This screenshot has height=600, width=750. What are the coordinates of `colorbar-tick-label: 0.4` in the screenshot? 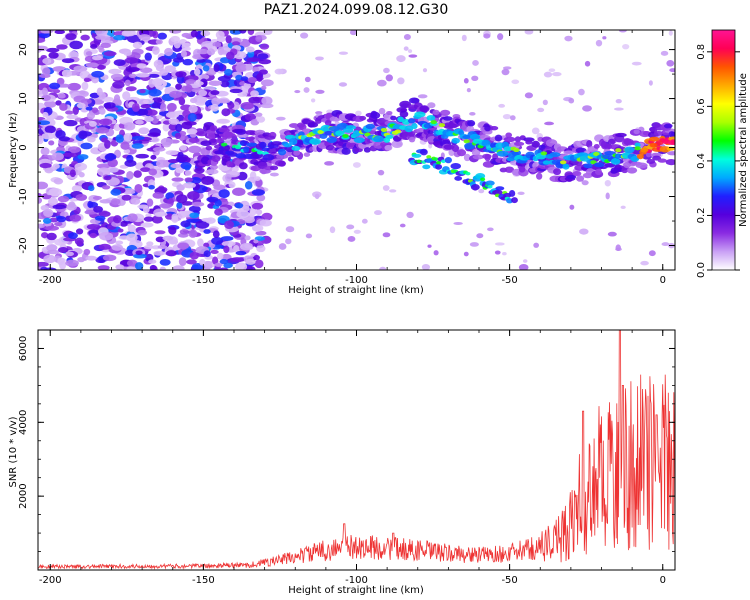 It's located at (701, 161).